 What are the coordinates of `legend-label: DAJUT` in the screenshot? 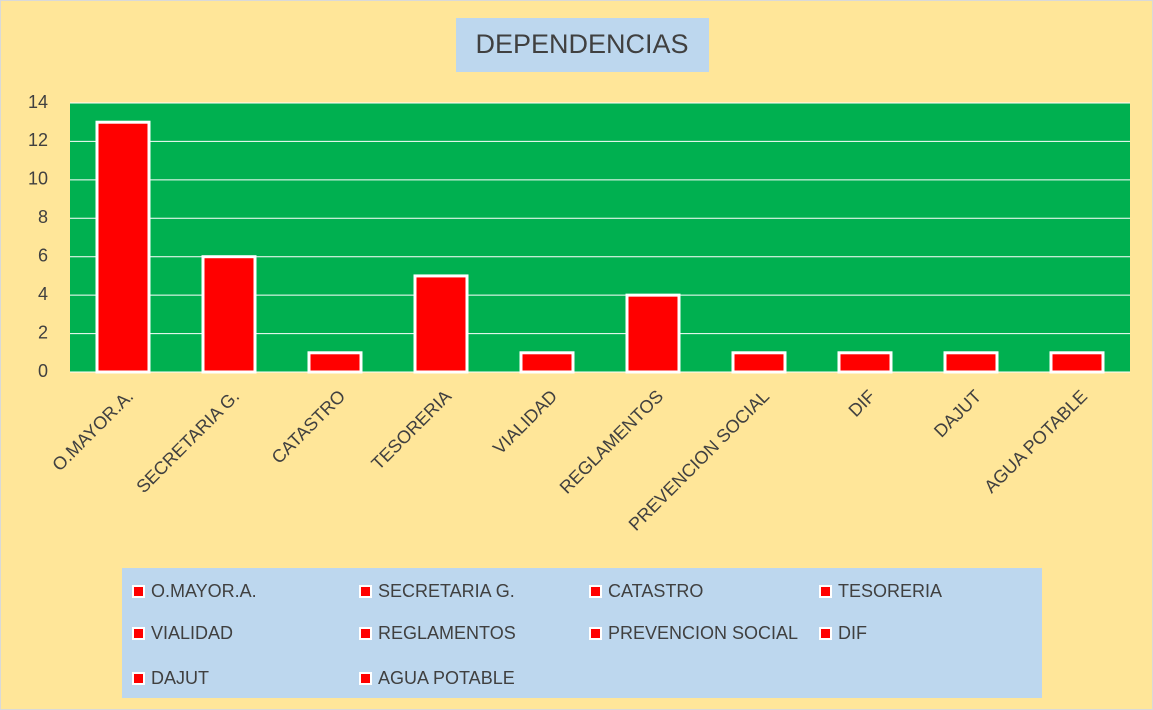 It's located at (180, 678).